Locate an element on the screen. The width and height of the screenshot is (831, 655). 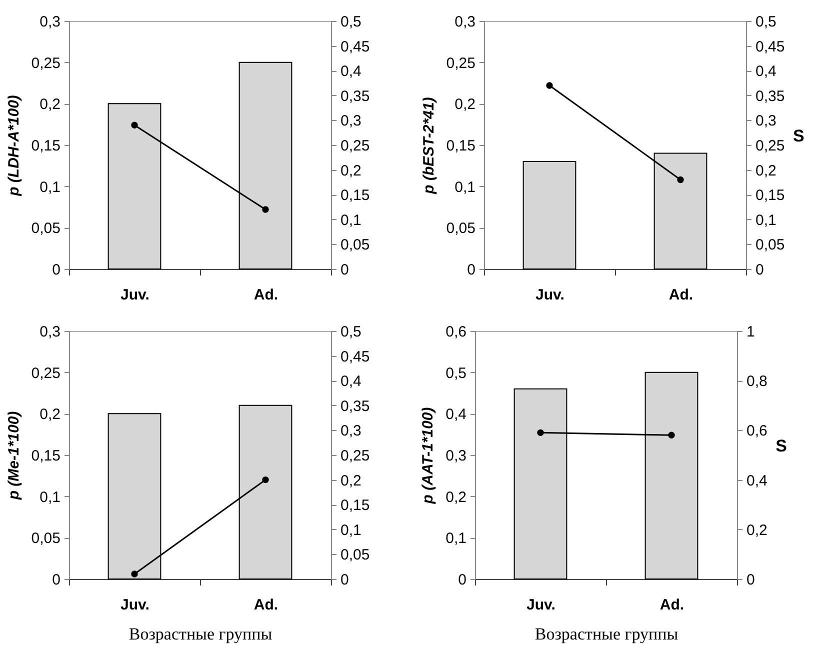
y-tick-label: 0,4 is located at coordinates (456, 415).